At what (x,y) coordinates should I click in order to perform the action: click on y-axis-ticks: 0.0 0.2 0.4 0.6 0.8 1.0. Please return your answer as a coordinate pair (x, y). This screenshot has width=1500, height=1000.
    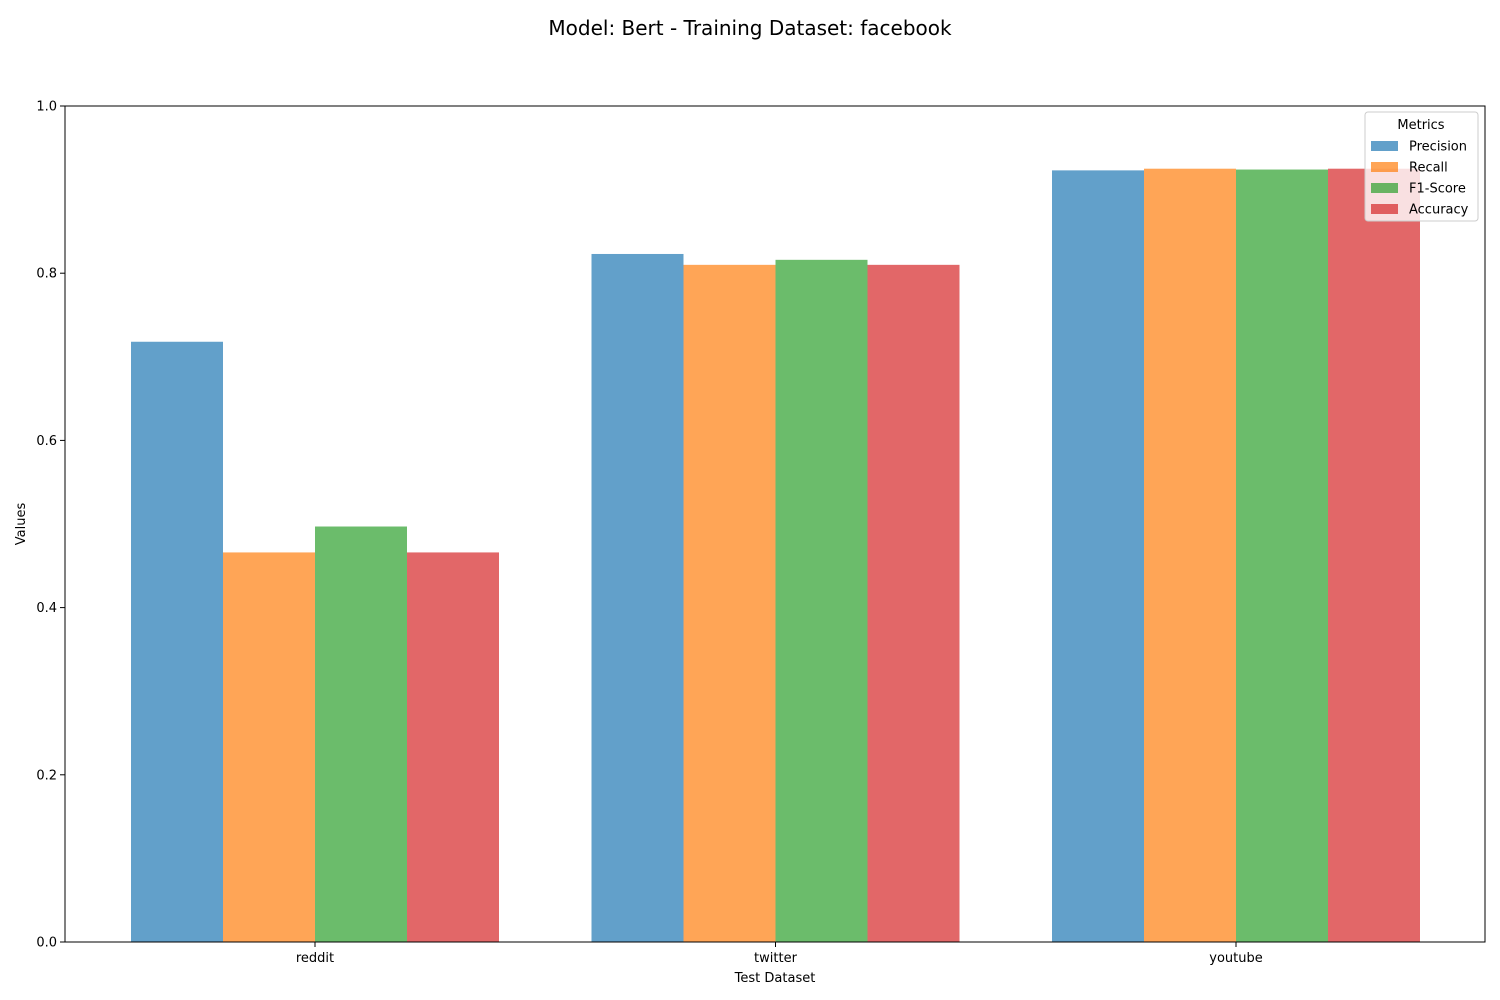
    Looking at the image, I should click on (50, 525).